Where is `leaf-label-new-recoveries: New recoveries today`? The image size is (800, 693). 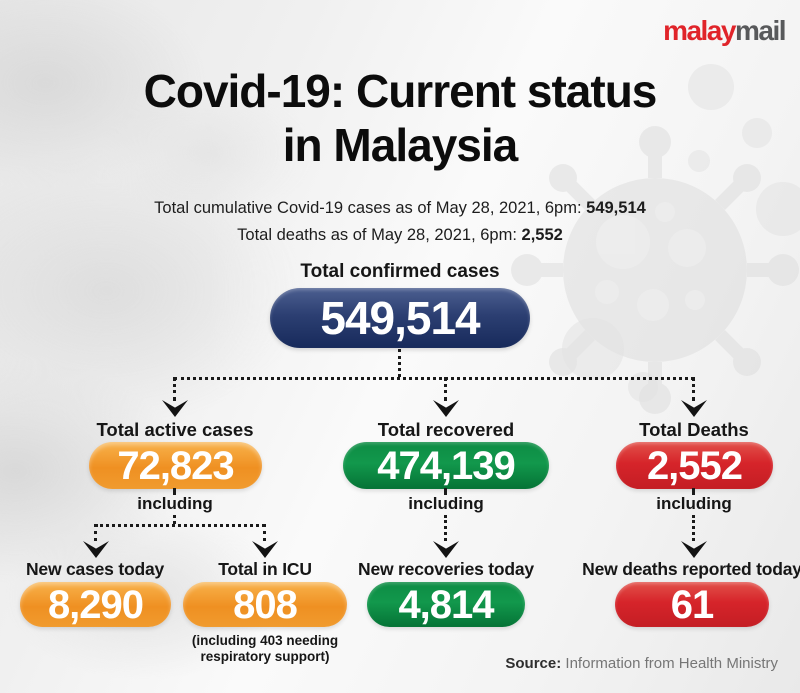 leaf-label-new-recoveries: New recoveries today is located at coordinates (446, 569).